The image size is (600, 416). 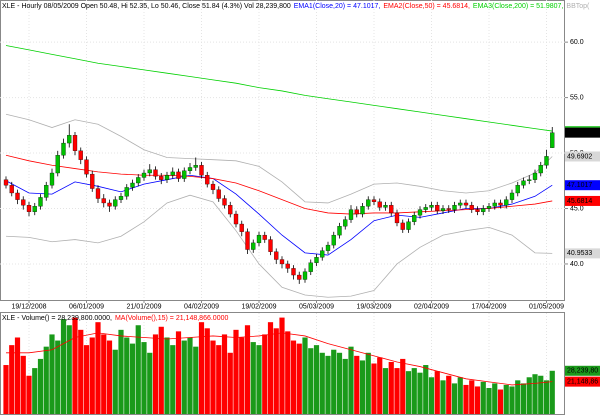 I want to click on value-label: 28,239,80, so click(x=582, y=371).